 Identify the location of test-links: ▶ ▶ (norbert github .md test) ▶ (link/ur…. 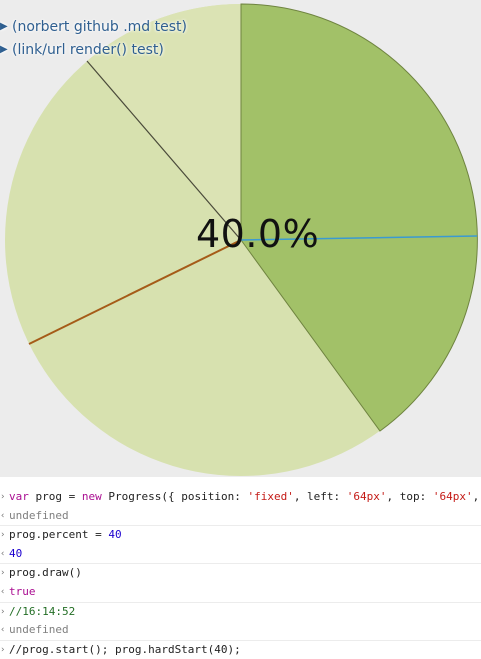
(93, 30).